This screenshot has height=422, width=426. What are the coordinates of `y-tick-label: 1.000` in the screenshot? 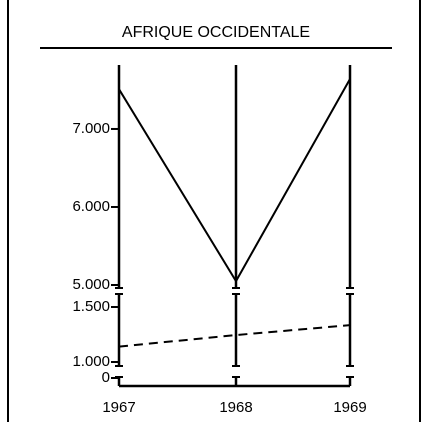 It's located at (91, 361).